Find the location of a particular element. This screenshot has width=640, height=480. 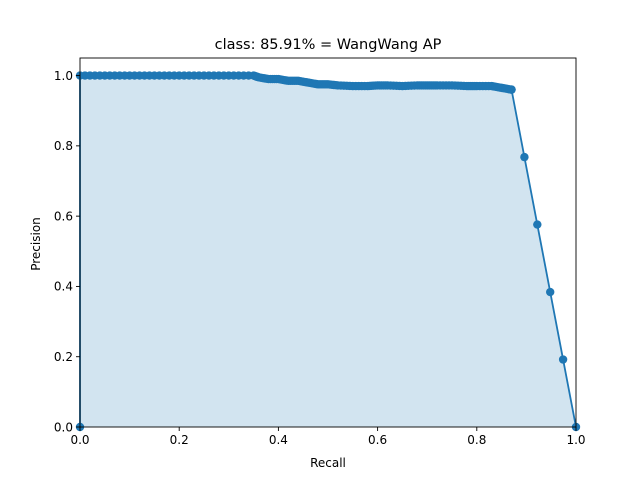

chart-title: class: 85.91% = WangWang AP is located at coordinates (328, 45).